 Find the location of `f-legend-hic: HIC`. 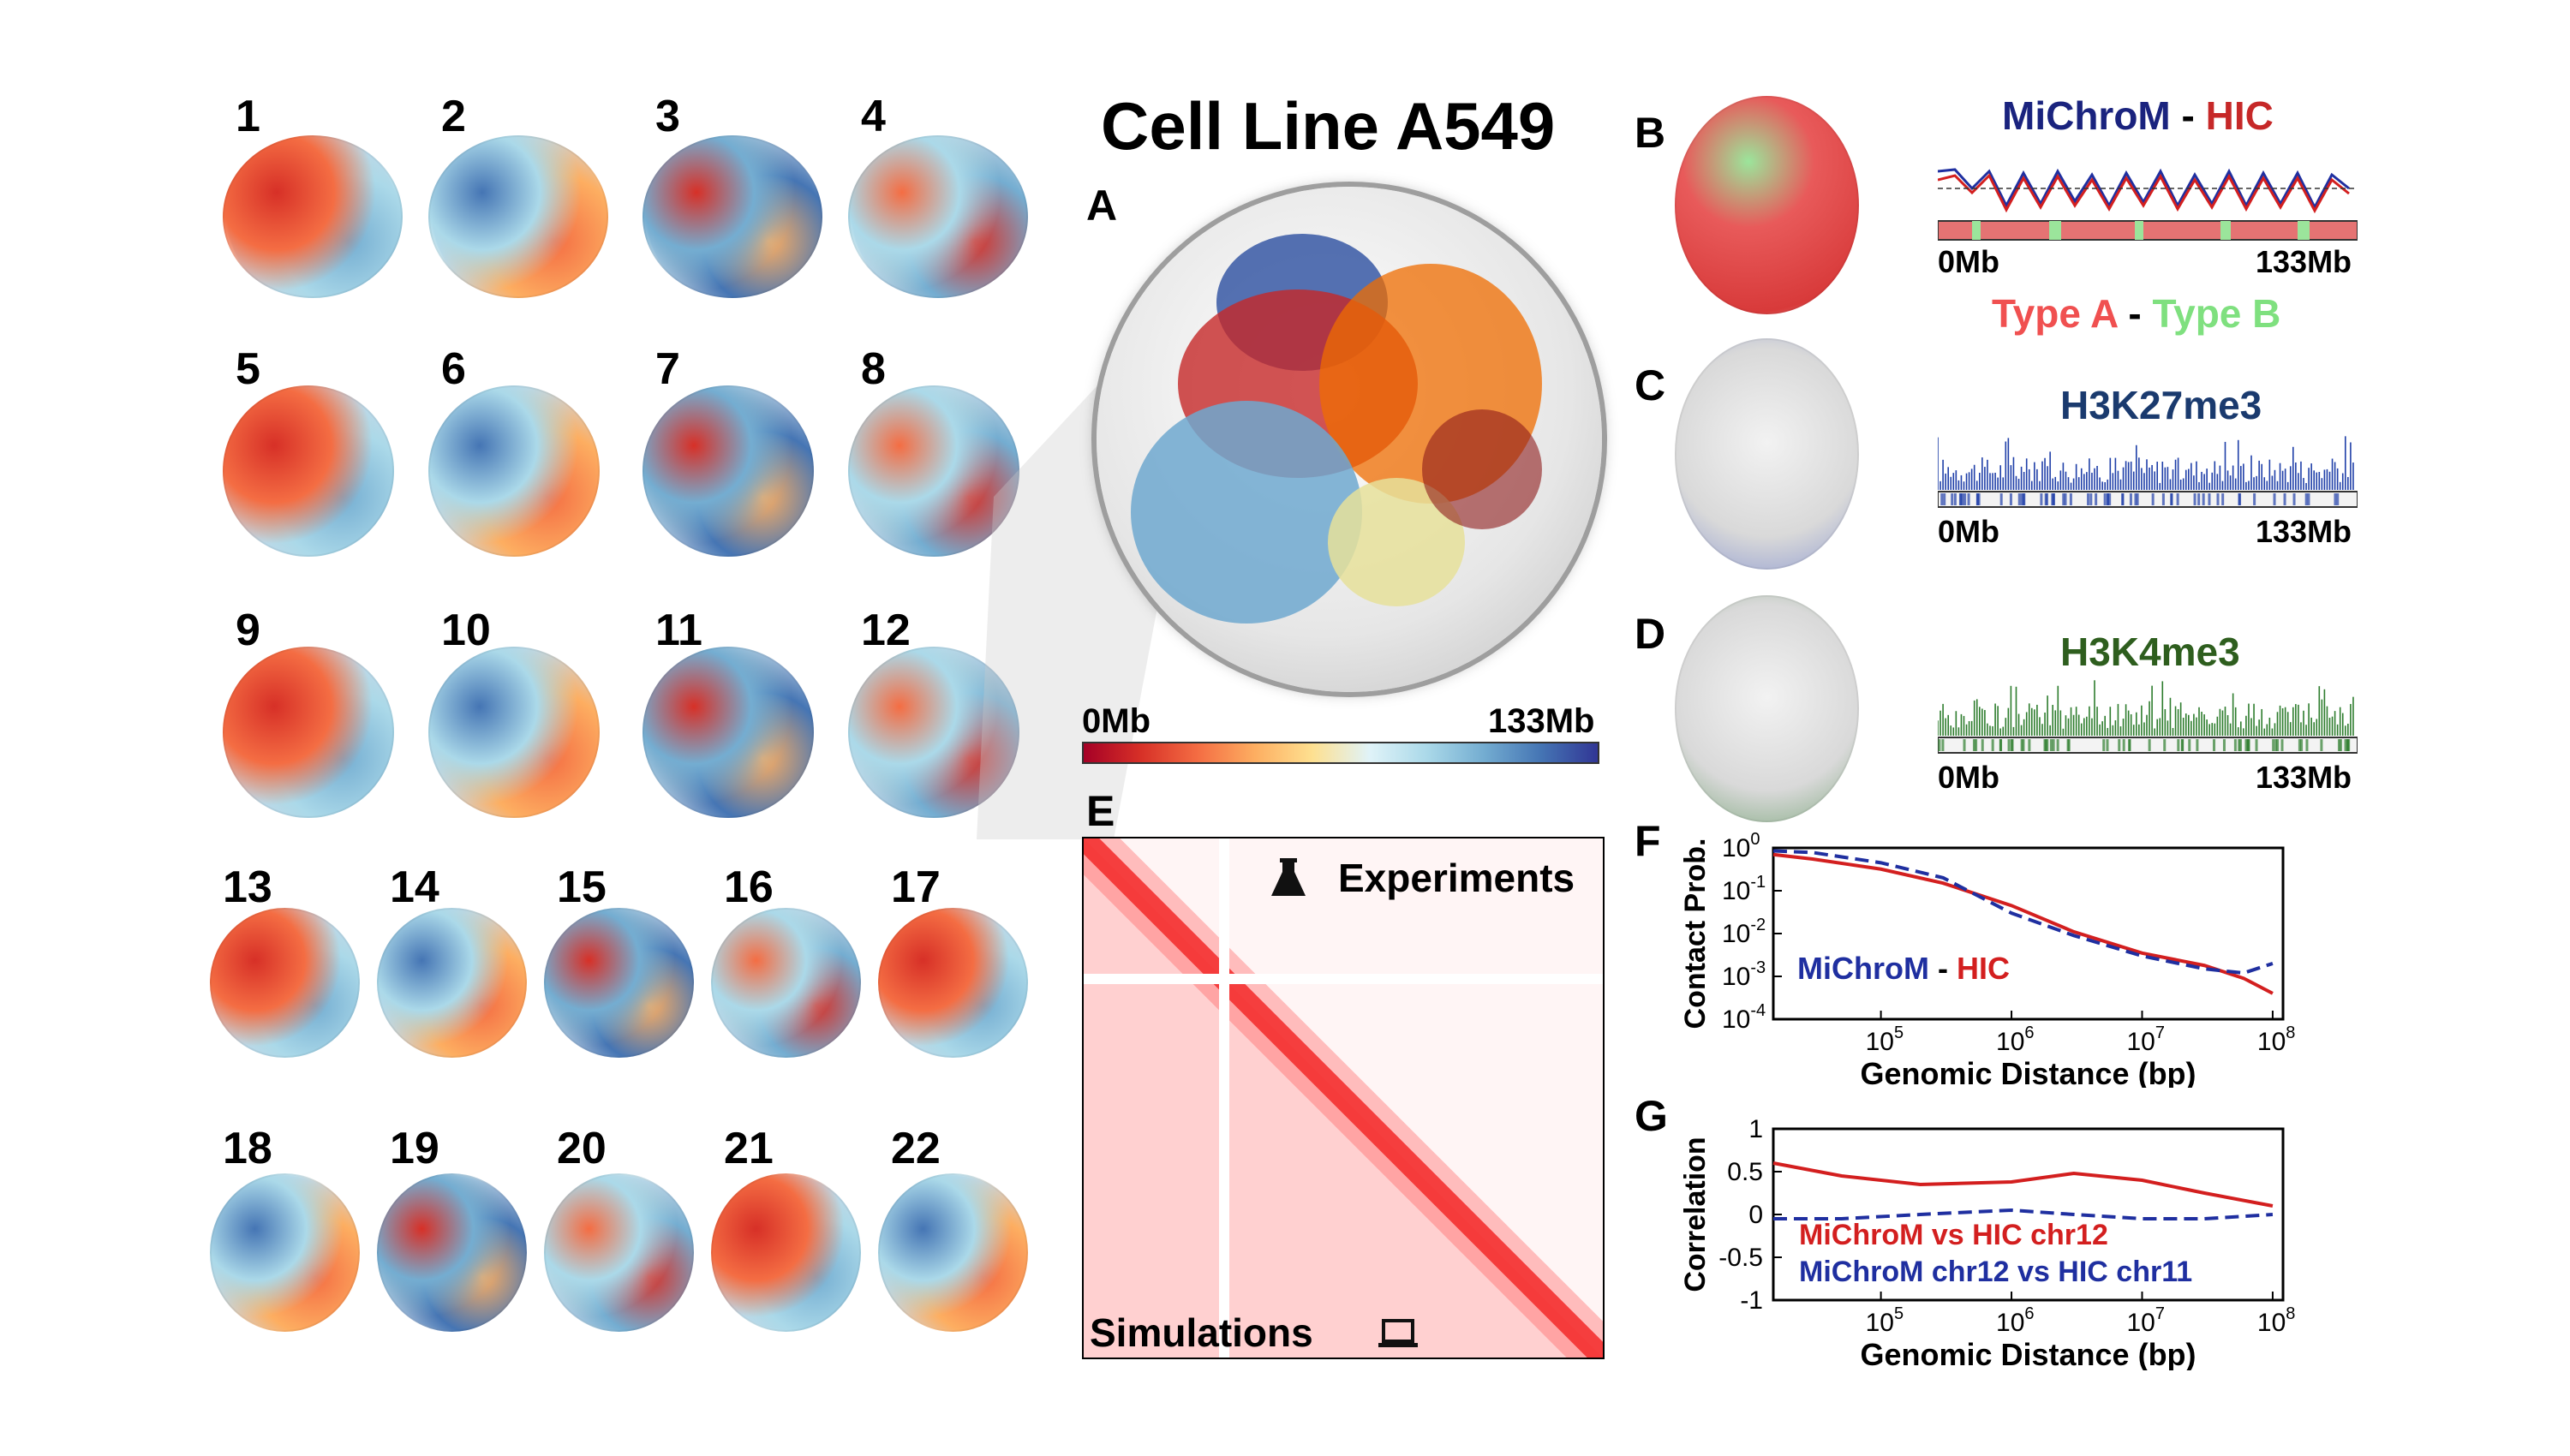

f-legend-hic: HIC is located at coordinates (1984, 969).